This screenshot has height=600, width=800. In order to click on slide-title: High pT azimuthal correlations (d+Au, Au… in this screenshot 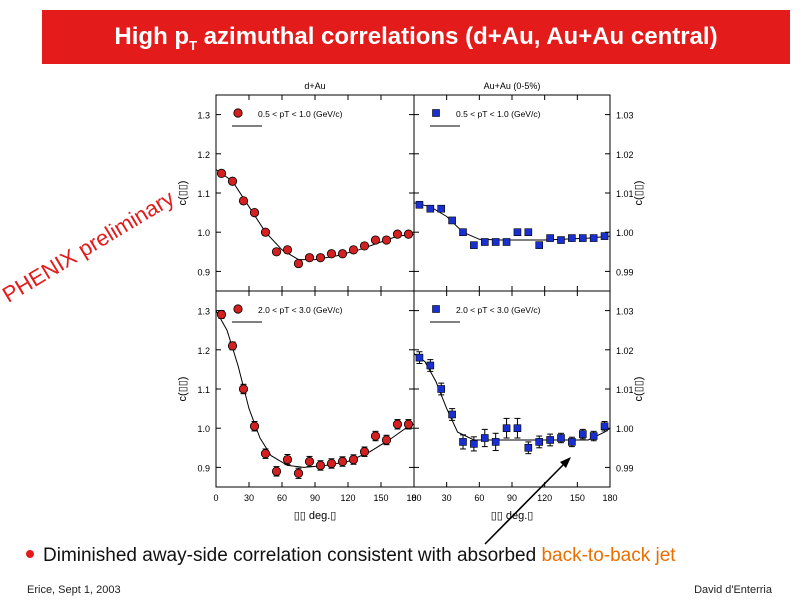, I will do `click(416, 37)`.